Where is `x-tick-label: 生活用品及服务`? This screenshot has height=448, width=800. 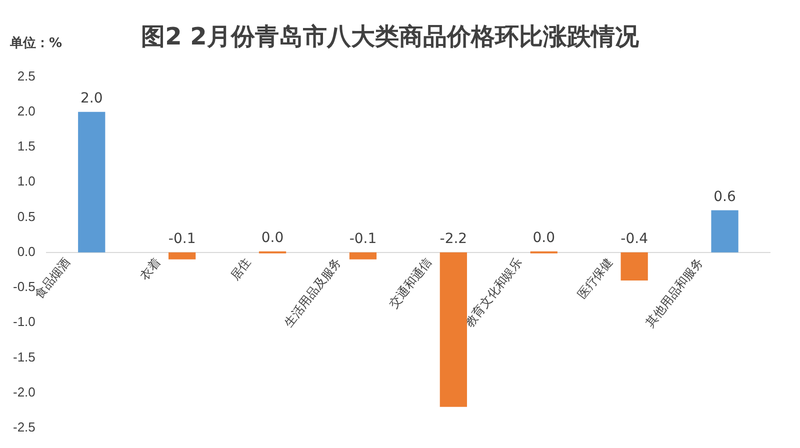 x-tick-label: 生活用品及服务 is located at coordinates (312, 292).